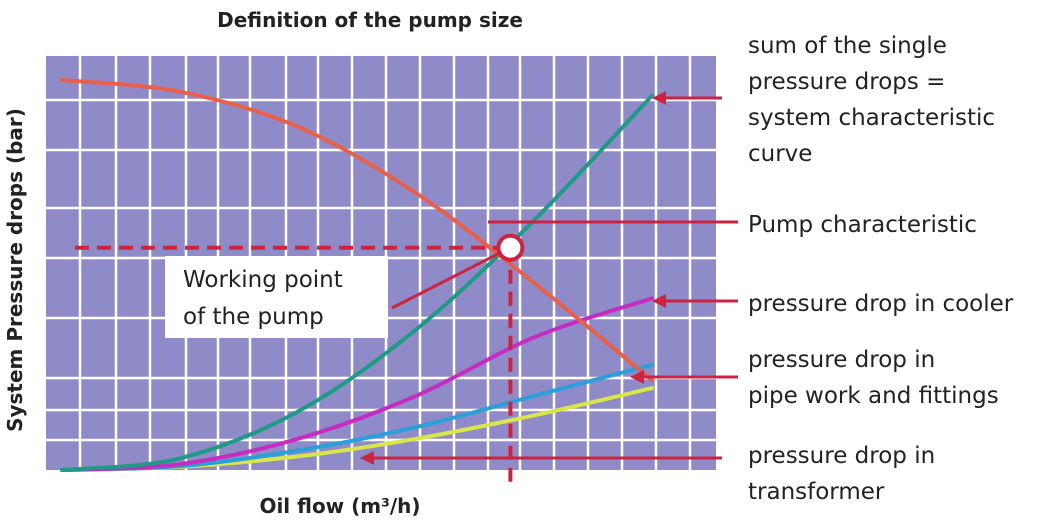 The image size is (1057, 527). Describe the element at coordinates (276, 297) in the screenshot. I see `working-point-label-box` at that location.